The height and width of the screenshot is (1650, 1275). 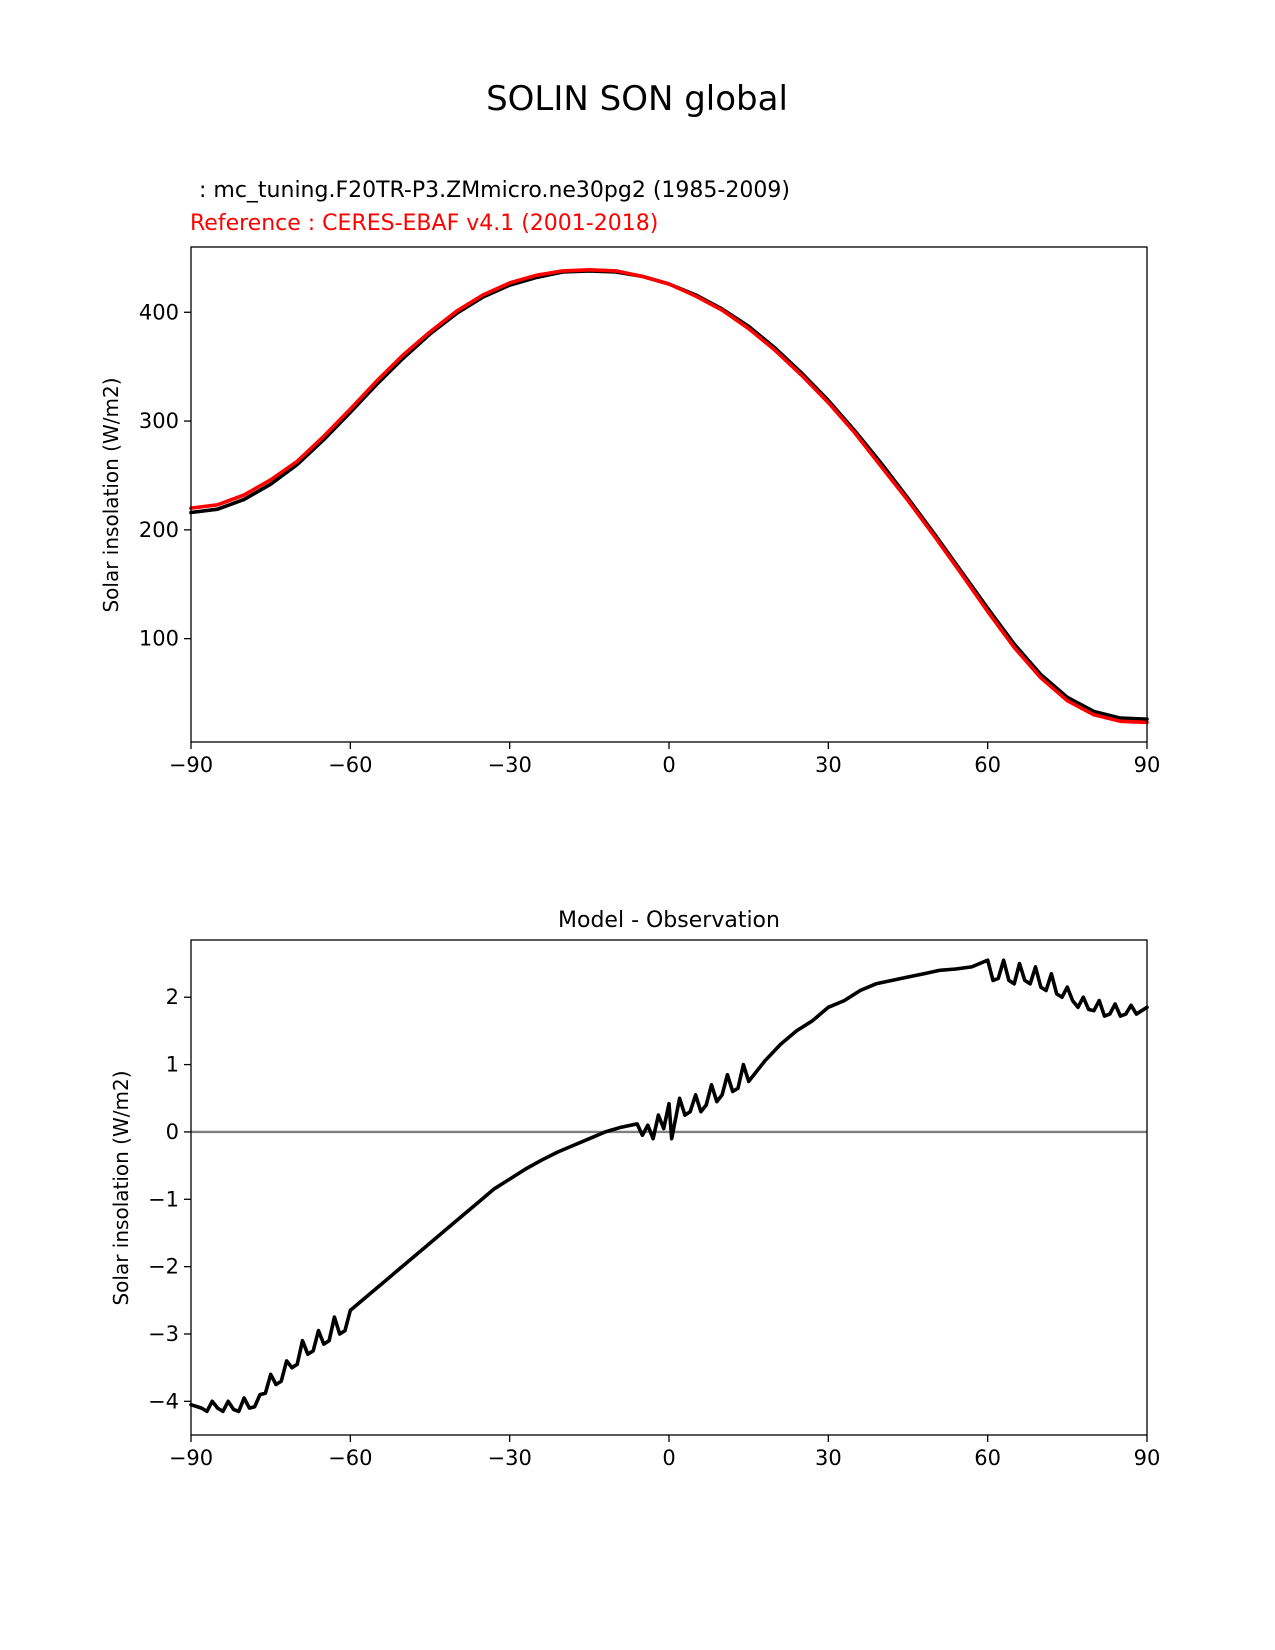 What do you see at coordinates (163, 1267) in the screenshot?
I see `bottom-ytick-label: −2` at bounding box center [163, 1267].